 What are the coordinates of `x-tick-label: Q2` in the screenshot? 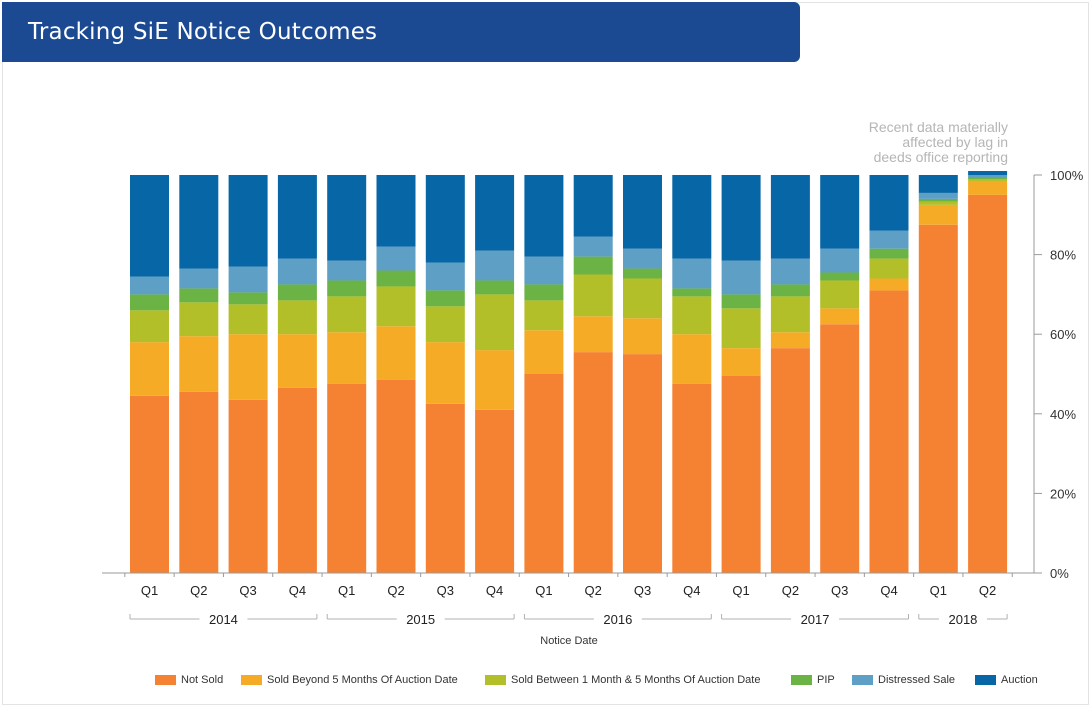 It's located at (198, 590).